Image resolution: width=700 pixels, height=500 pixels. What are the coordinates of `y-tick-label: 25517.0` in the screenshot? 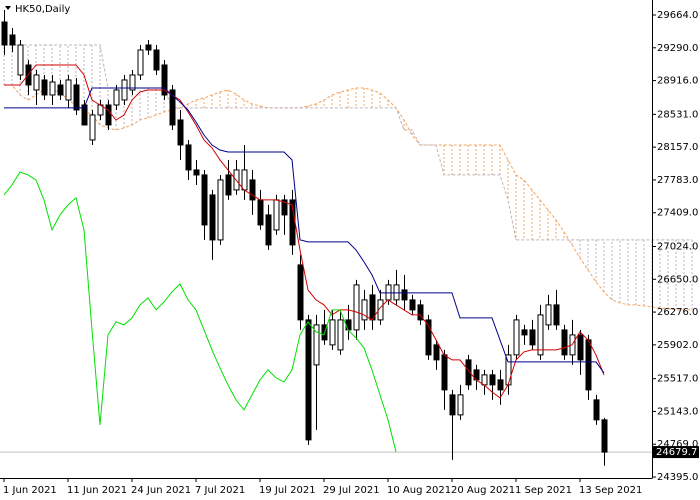 It's located at (677, 379).